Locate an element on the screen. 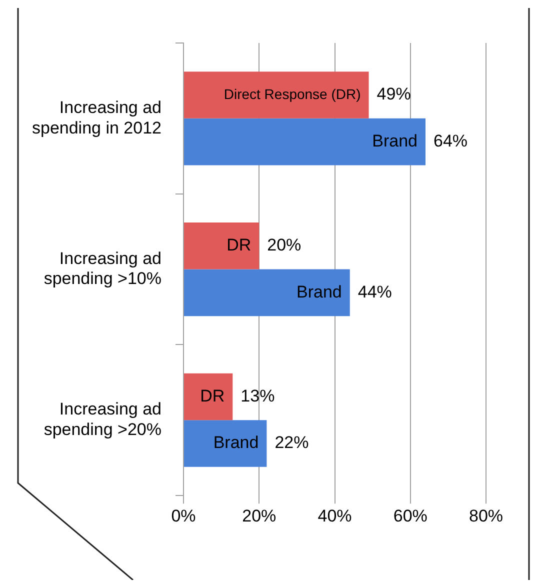 The image size is (539, 588). data-label: 13% is located at coordinates (257, 396).